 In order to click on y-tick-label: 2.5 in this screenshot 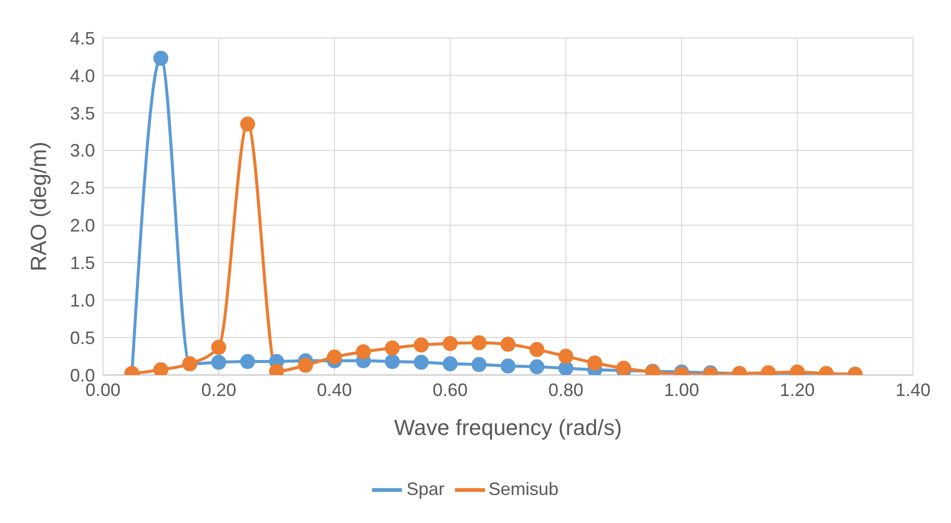, I will do `click(82, 188)`.